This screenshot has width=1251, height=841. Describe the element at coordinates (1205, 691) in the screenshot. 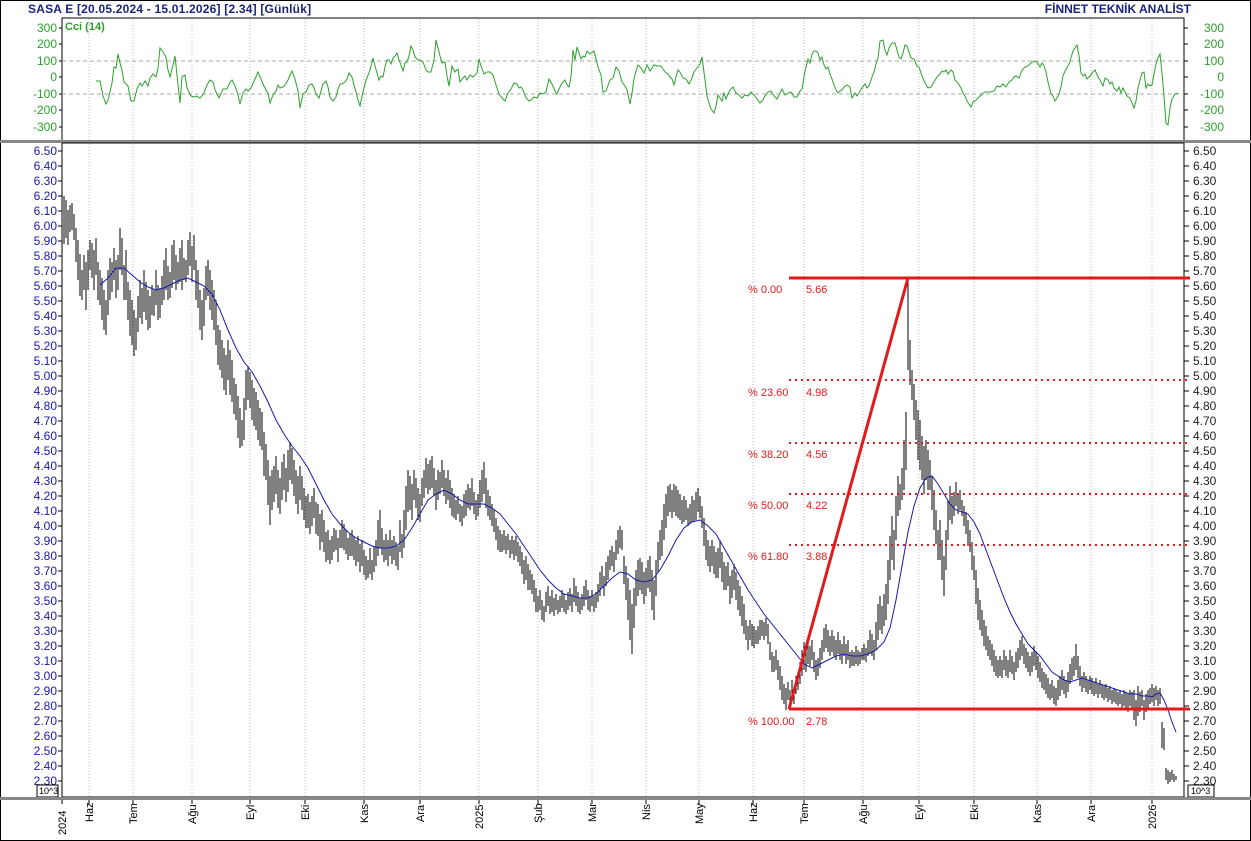

I see `svg-text: 2.90` at that location.